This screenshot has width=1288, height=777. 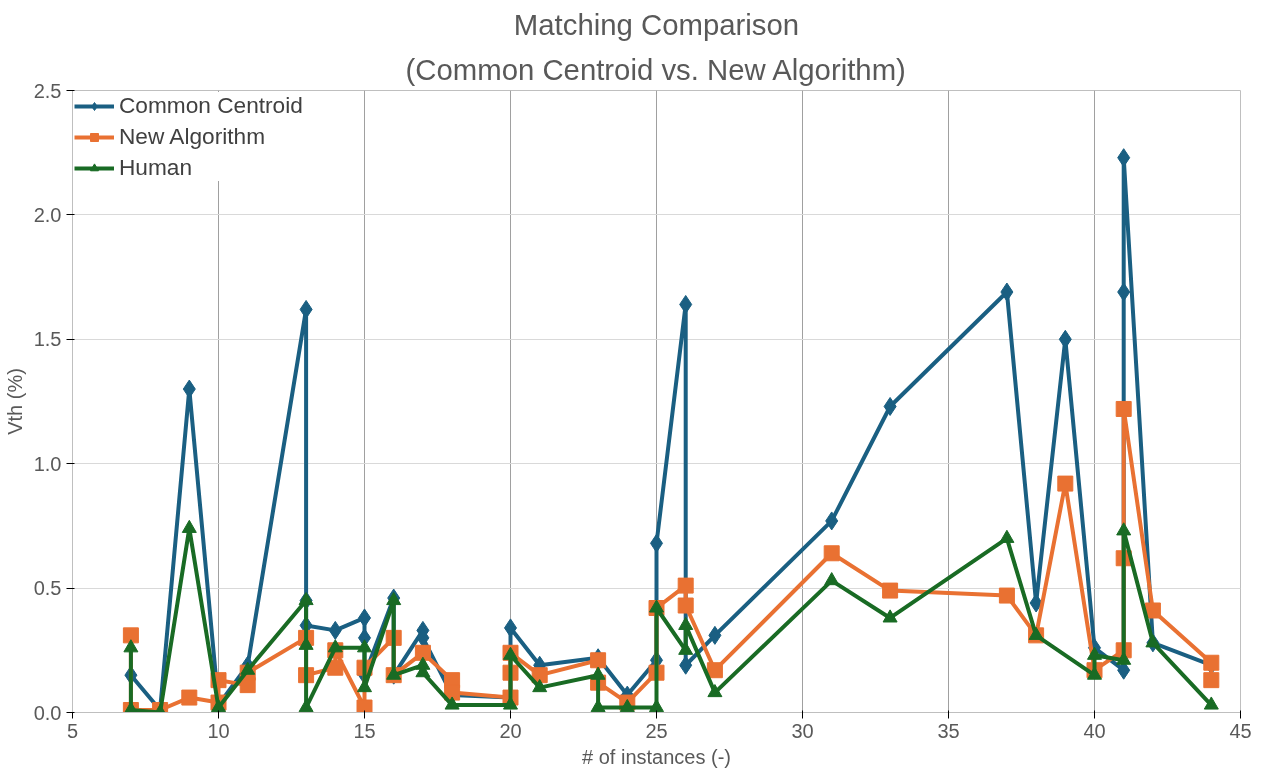 What do you see at coordinates (47, 90) in the screenshot?
I see `y-tick-label: 2.5` at bounding box center [47, 90].